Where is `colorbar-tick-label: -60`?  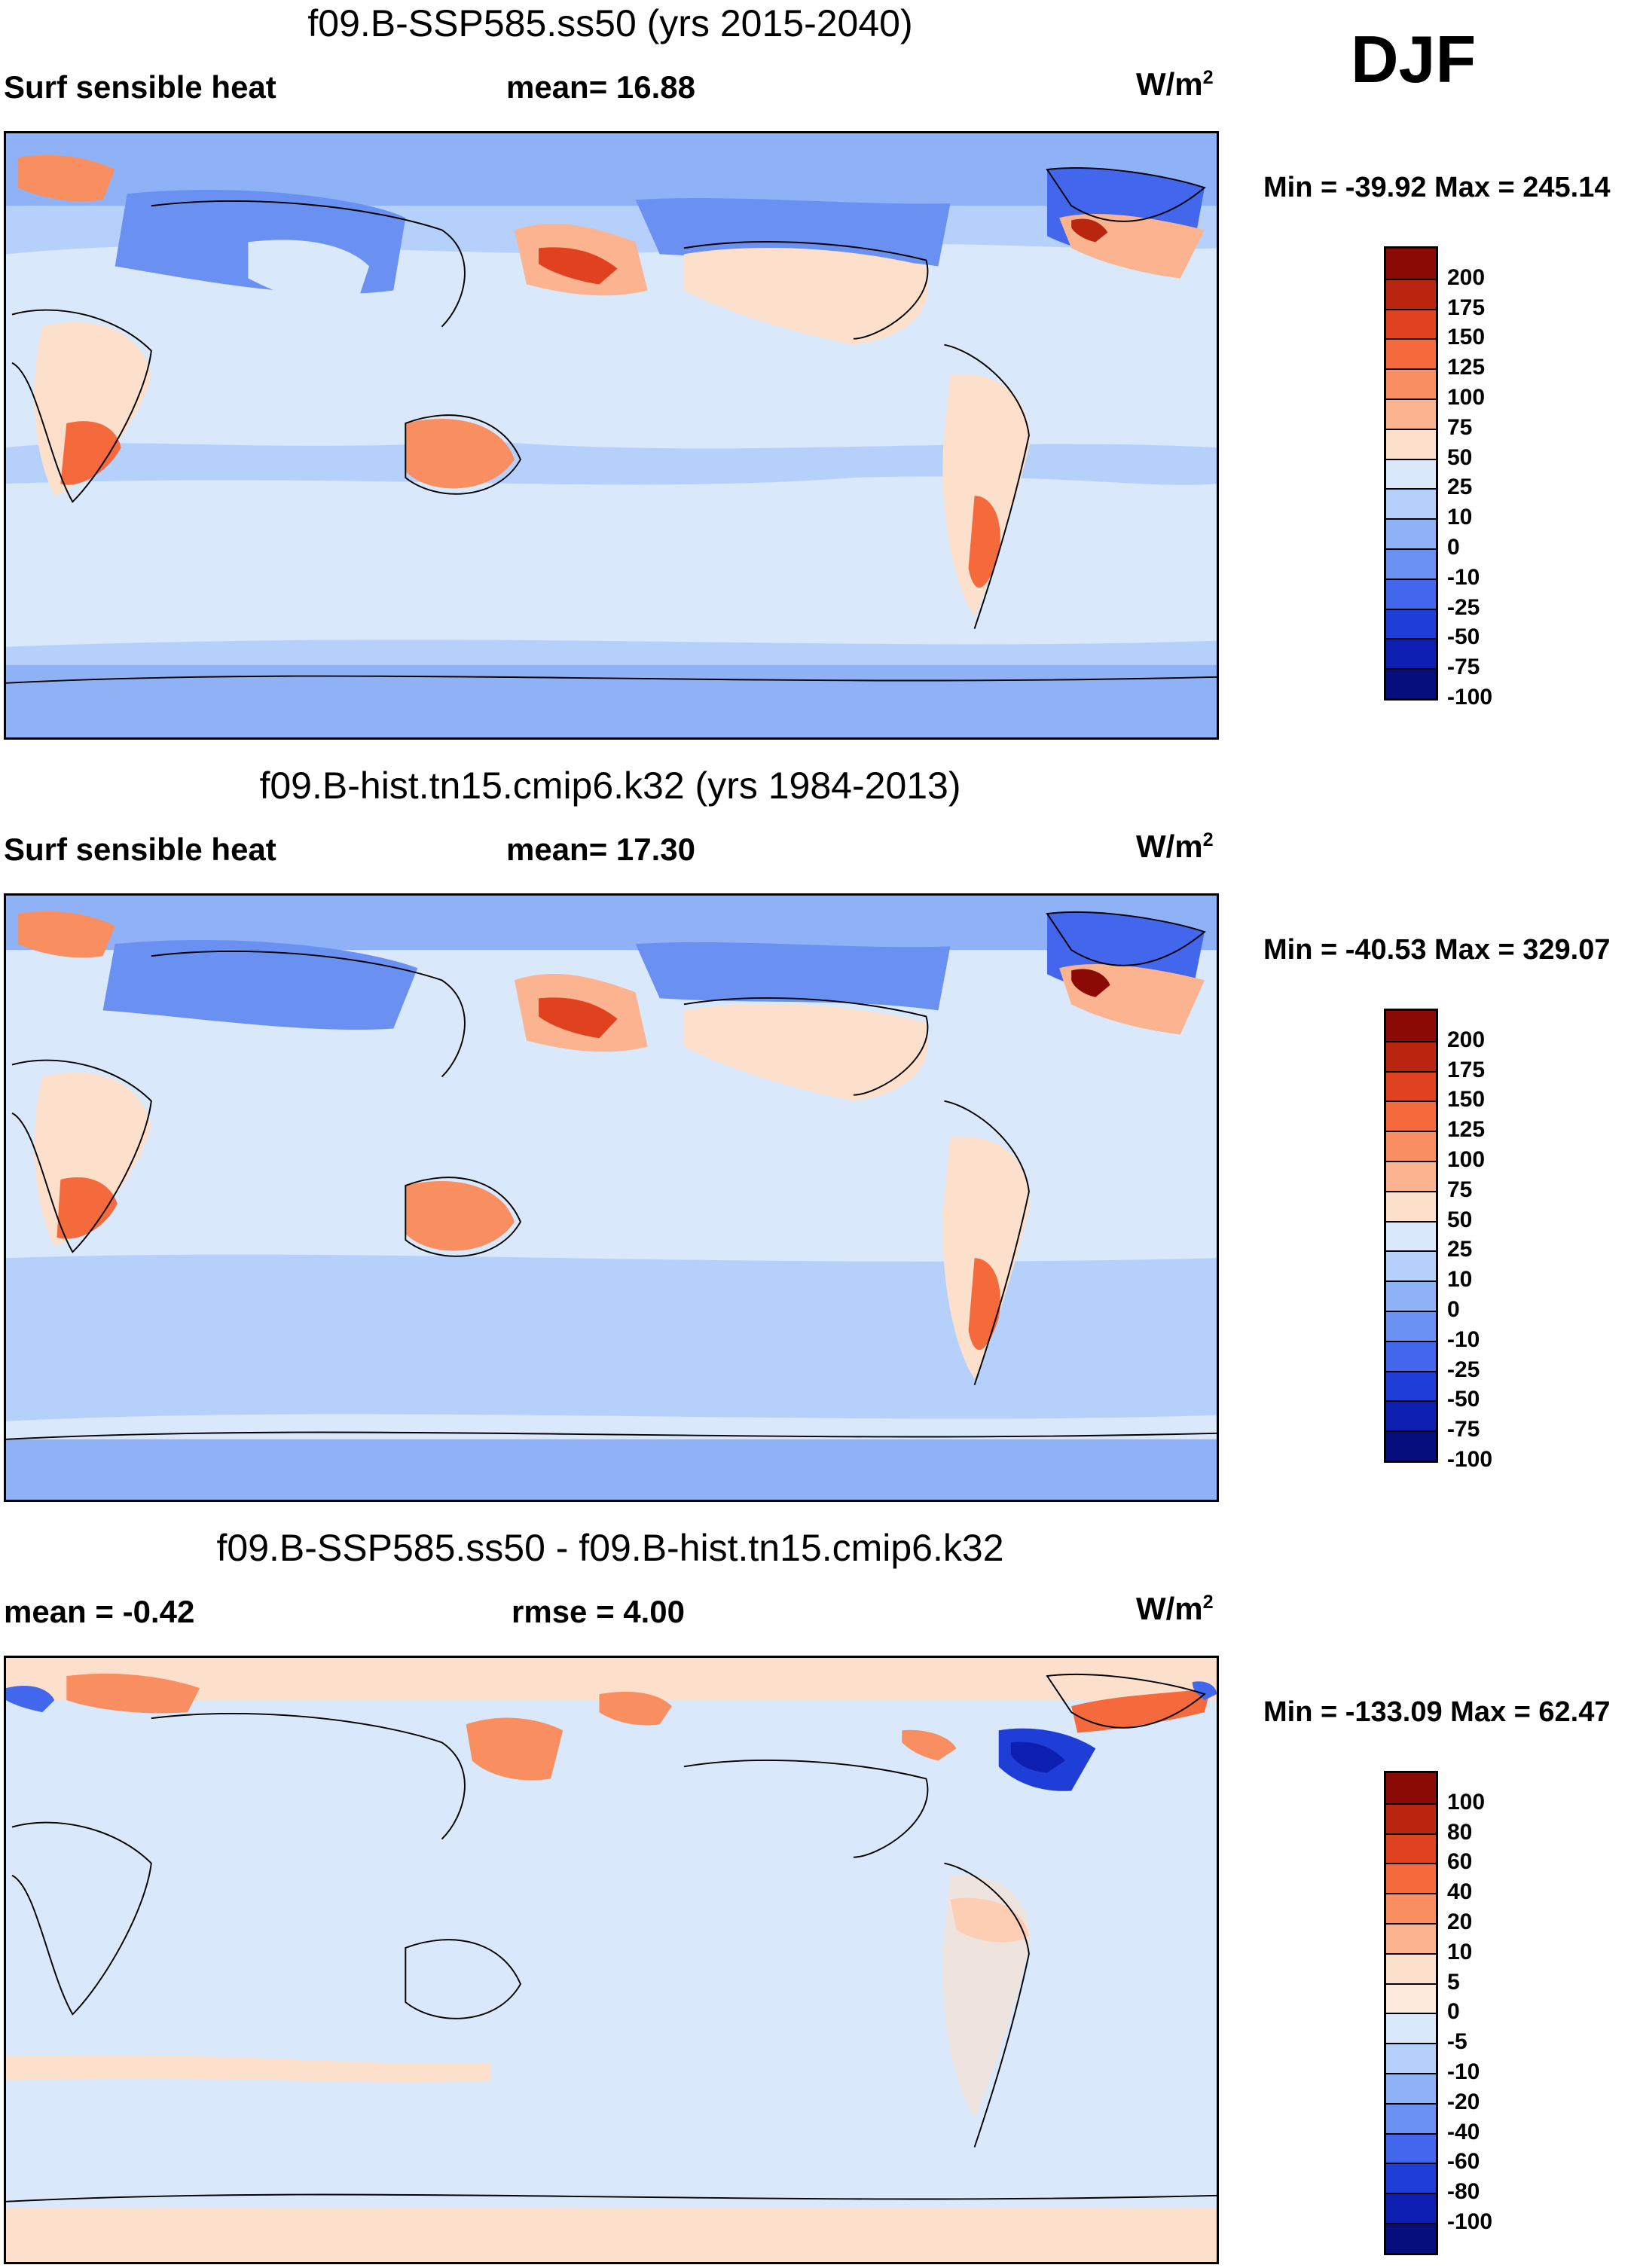 colorbar-tick-label: -60 is located at coordinates (1463, 2162).